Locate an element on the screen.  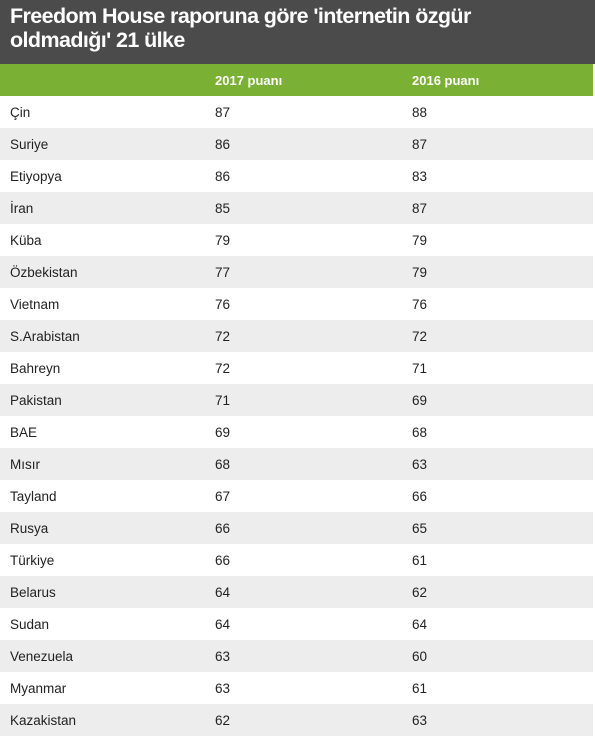
header-country is located at coordinates (107, 80).